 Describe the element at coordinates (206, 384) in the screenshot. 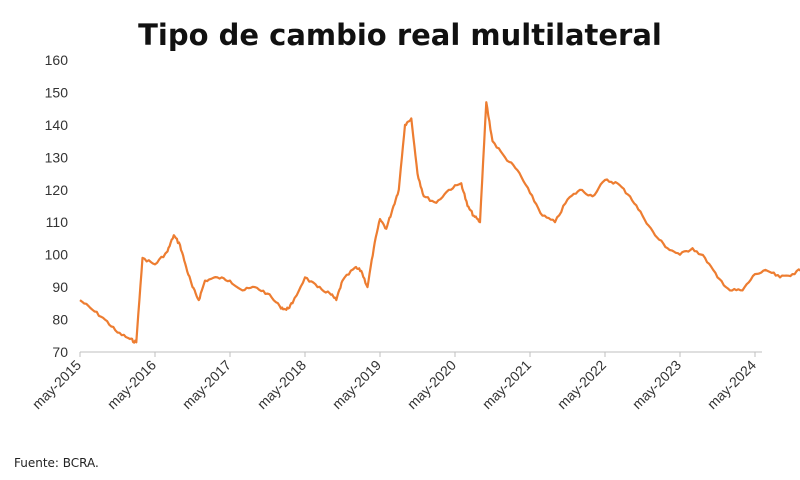

I see `x-tick-label: may-2017` at that location.